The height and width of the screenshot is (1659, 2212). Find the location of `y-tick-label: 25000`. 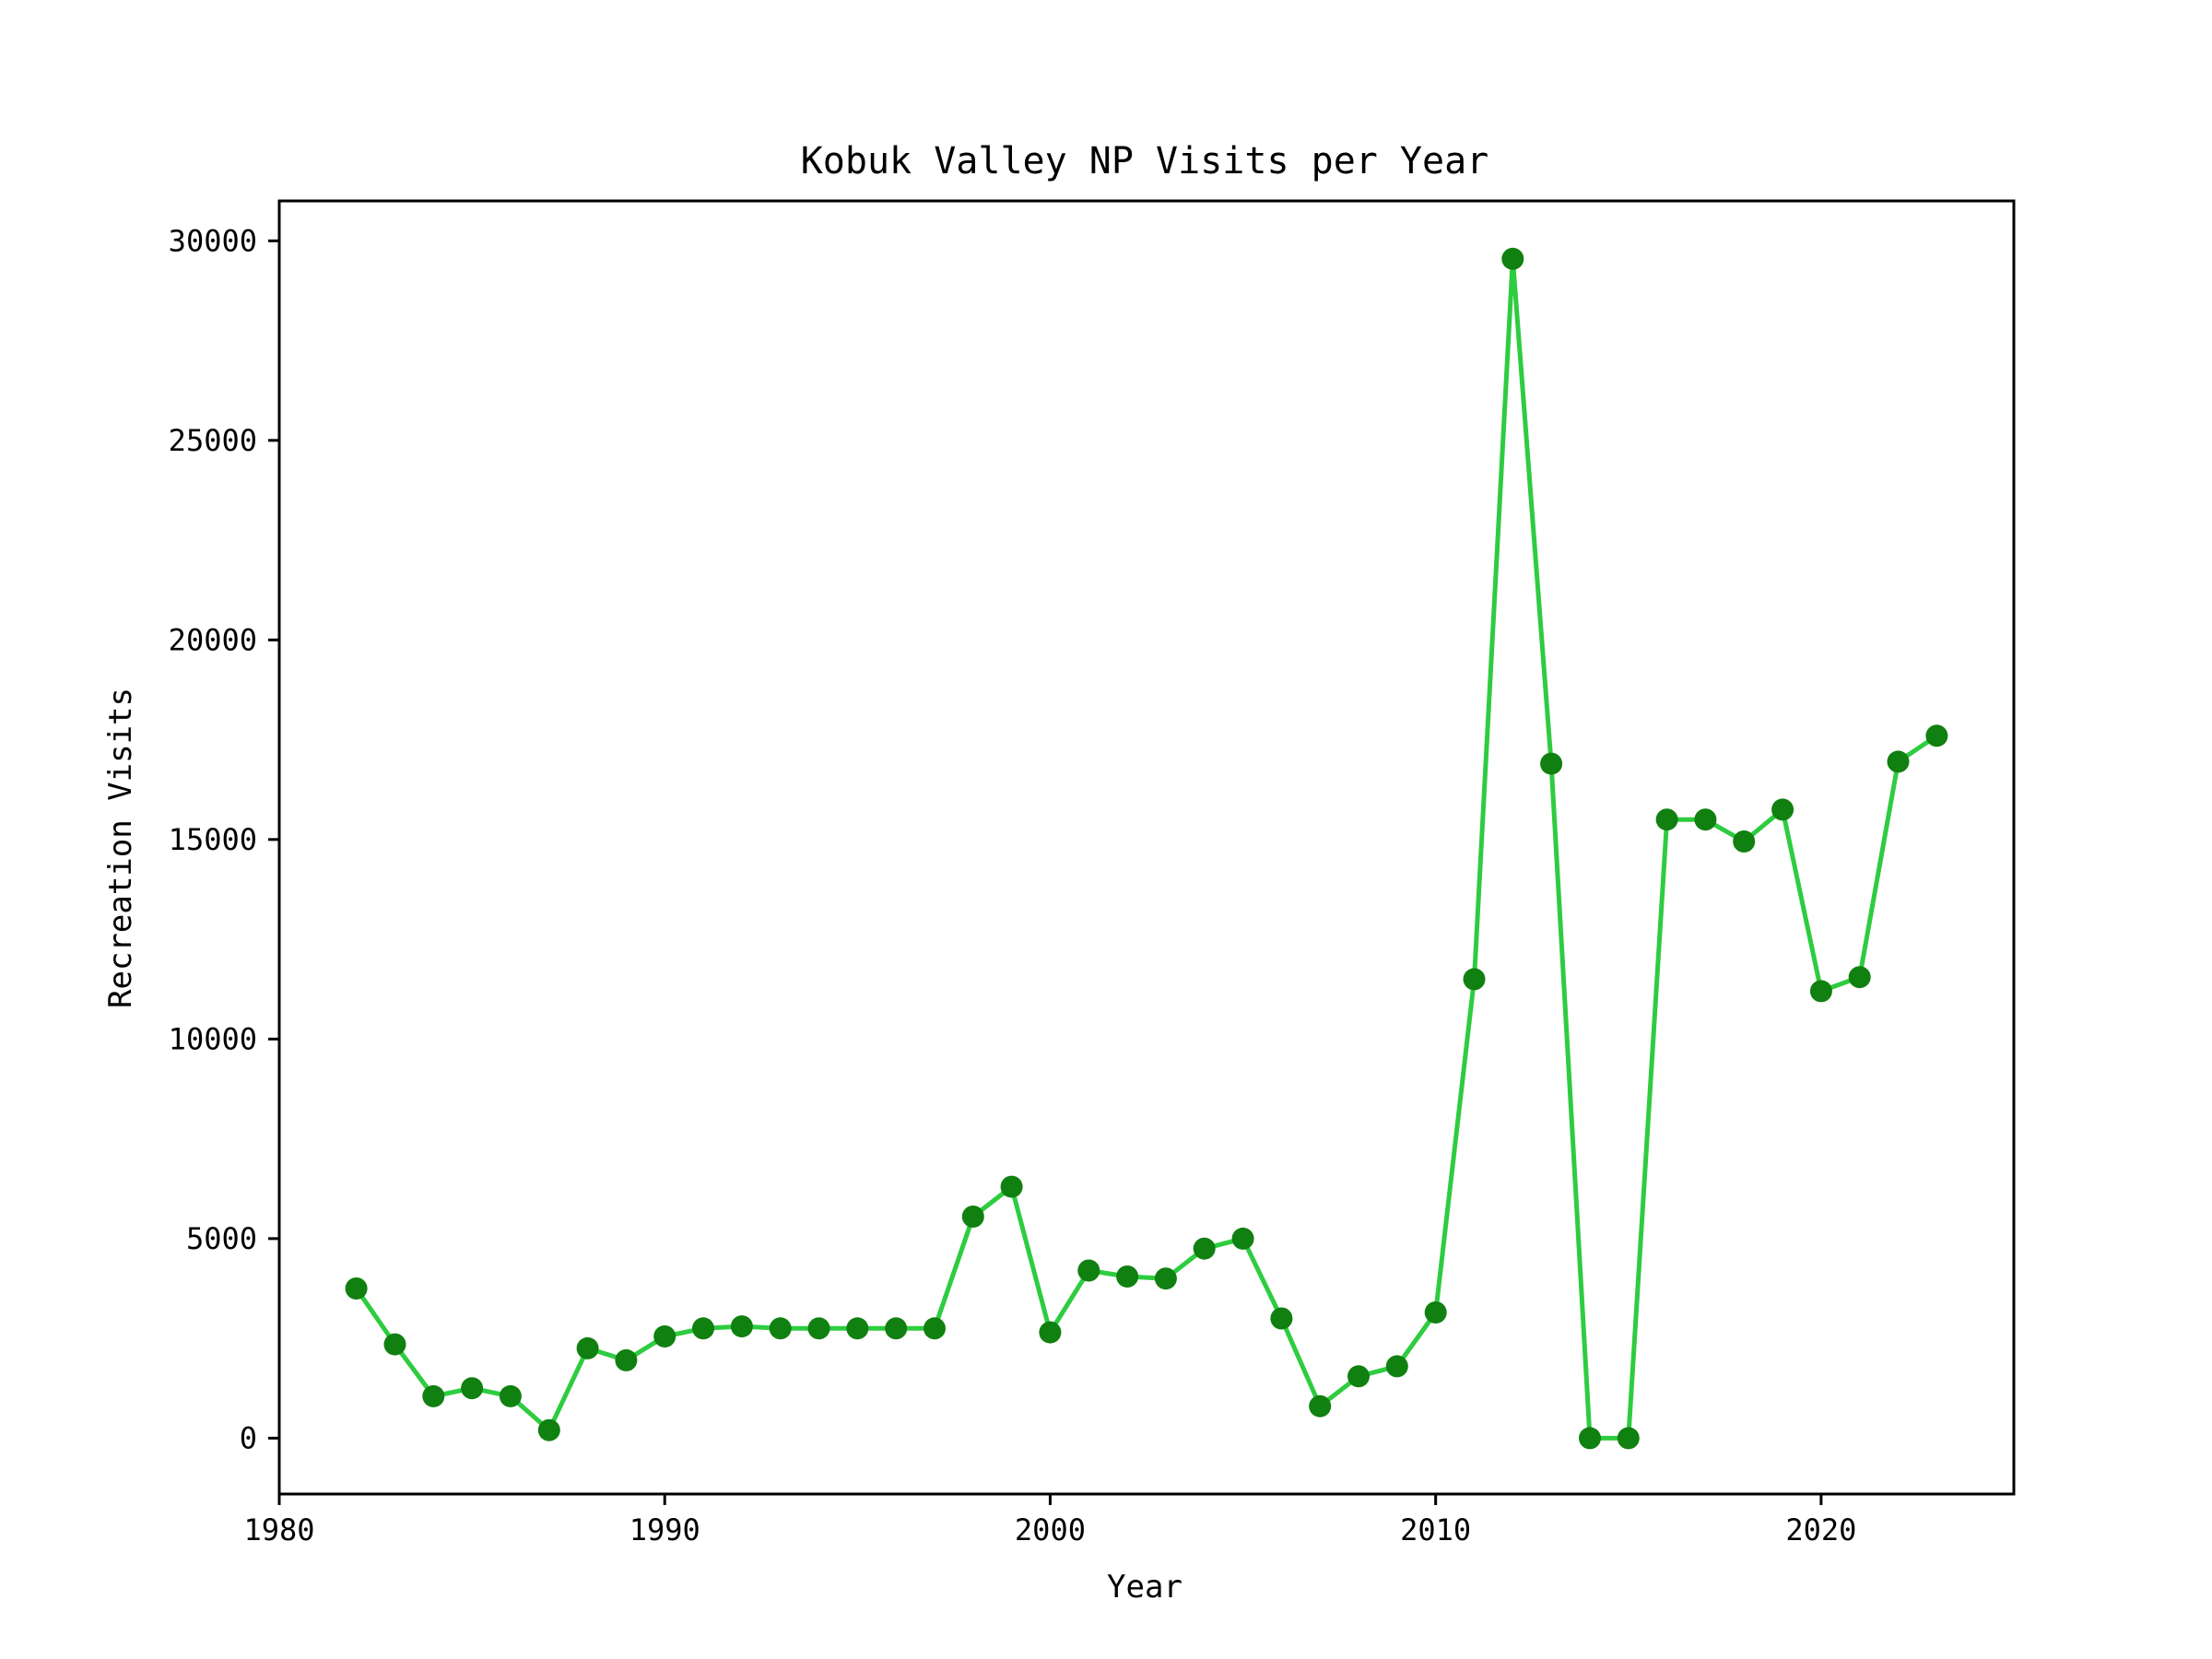

y-tick-label: 25000 is located at coordinates (213, 440).